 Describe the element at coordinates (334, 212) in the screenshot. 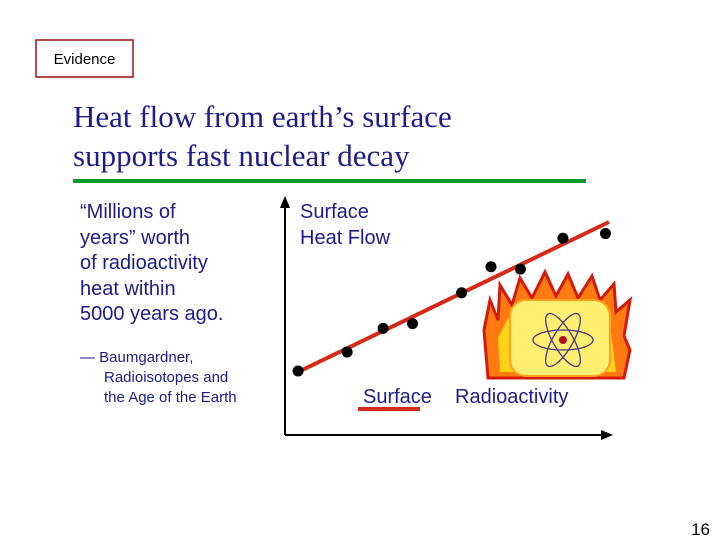

I see `y-axis-label: Surface` at that location.